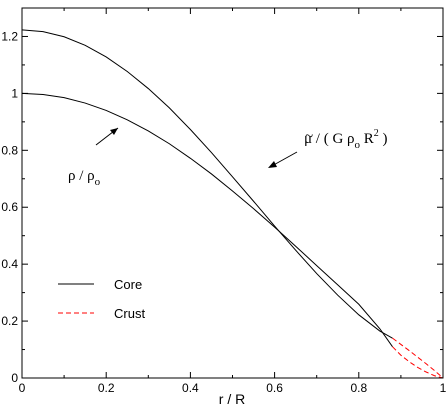 The height and width of the screenshot is (409, 446). Describe the element at coordinates (129, 313) in the screenshot. I see `legend-crust-label: Crust` at that location.